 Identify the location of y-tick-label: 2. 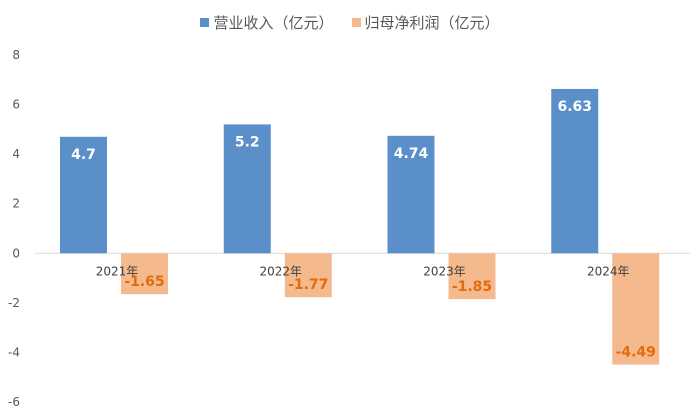
(16, 204).